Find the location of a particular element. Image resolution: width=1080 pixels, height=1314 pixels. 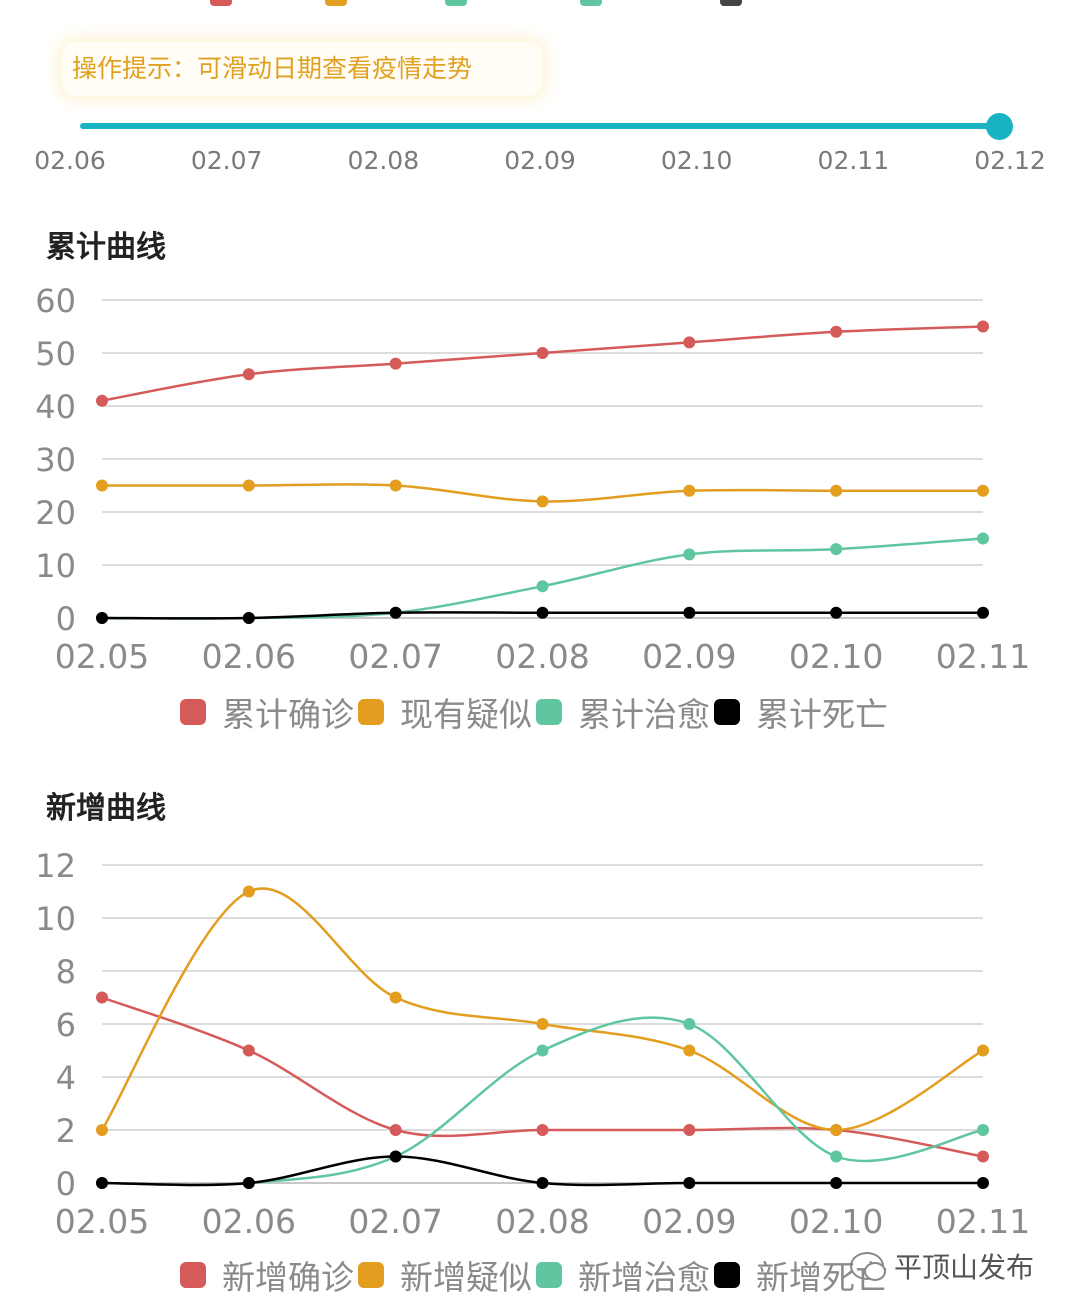

date-slider-track is located at coordinates (540, 126).